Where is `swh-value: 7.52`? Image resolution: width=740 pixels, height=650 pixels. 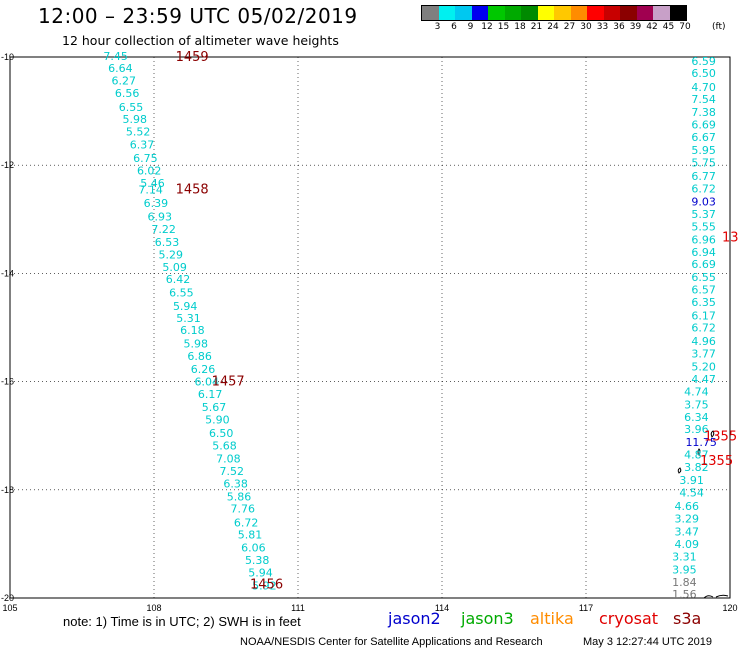
swh-value: 7.52 is located at coordinates (232, 471).